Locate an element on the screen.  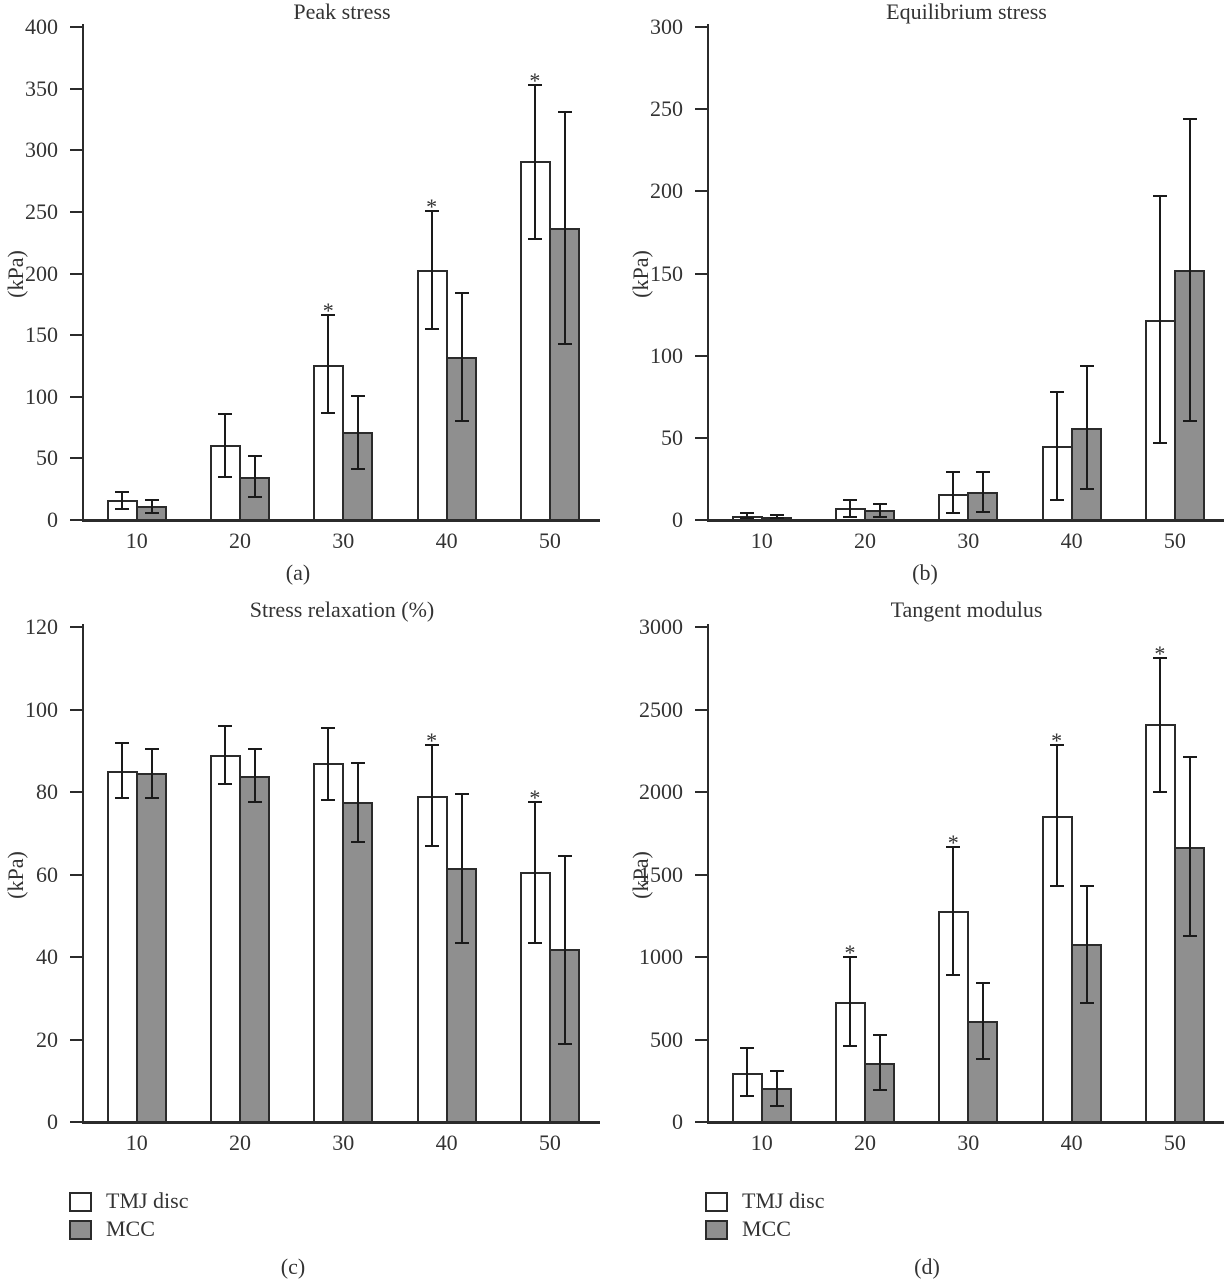
legend-label-tmj-disc: TMJ disc is located at coordinates (783, 1200).